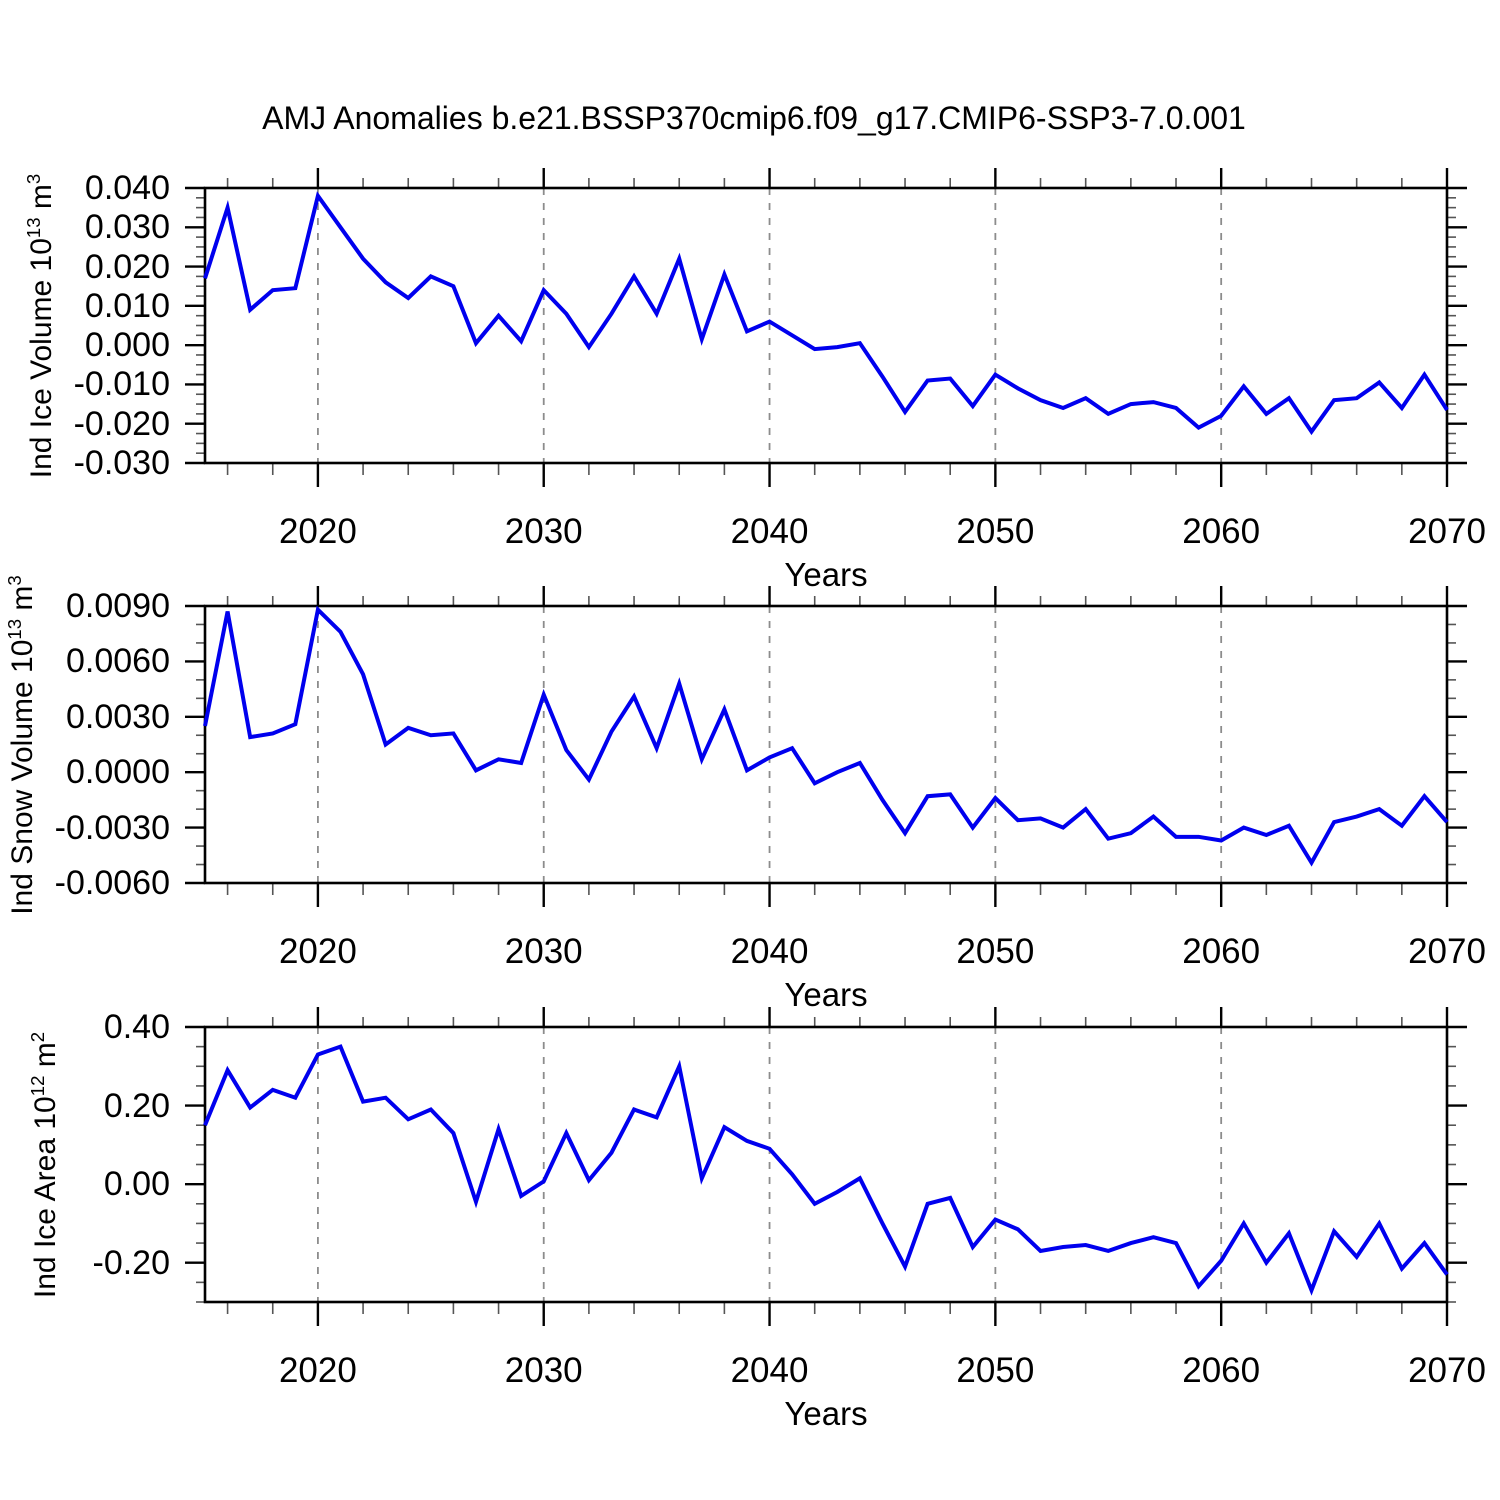 Image resolution: width=1500 pixels, height=1500 pixels. What do you see at coordinates (136, 1027) in the screenshot?
I see `y-tick-label: 0.40` at bounding box center [136, 1027].